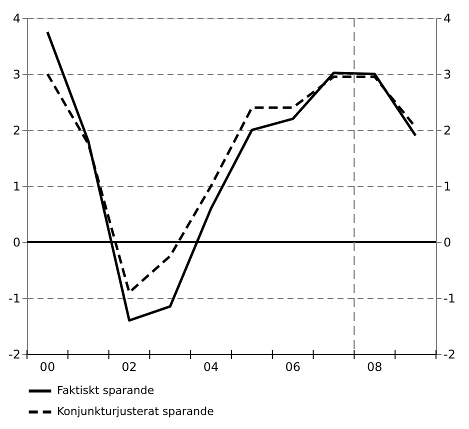 This screenshot has height=429, width=469. Describe the element at coordinates (450, 355) in the screenshot. I see `y2-tick-label: -2` at that location.